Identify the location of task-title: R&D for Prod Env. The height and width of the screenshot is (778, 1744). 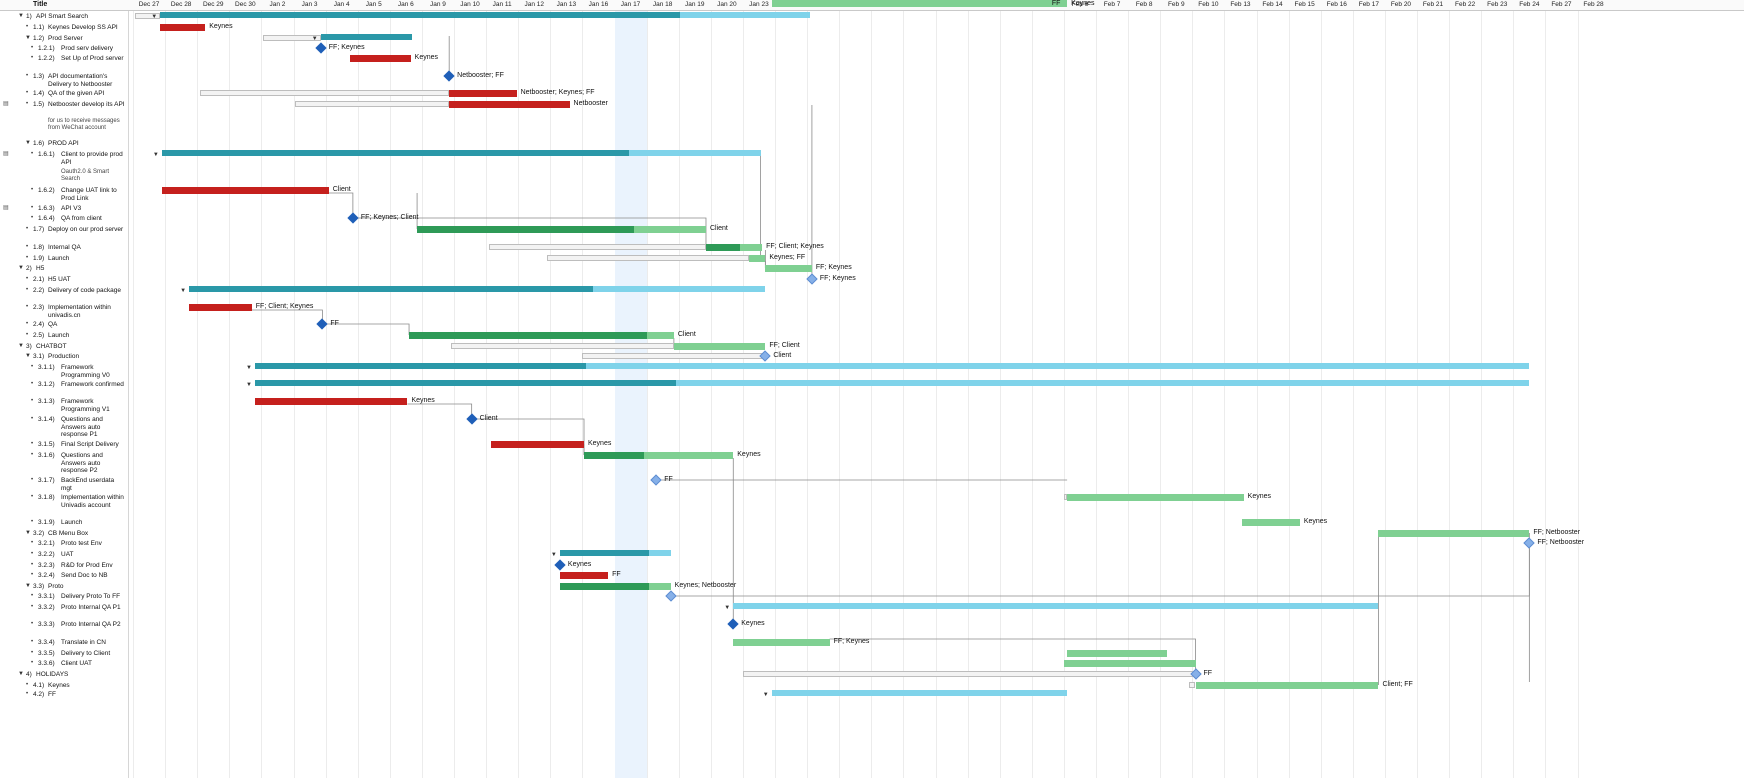
(87, 565).